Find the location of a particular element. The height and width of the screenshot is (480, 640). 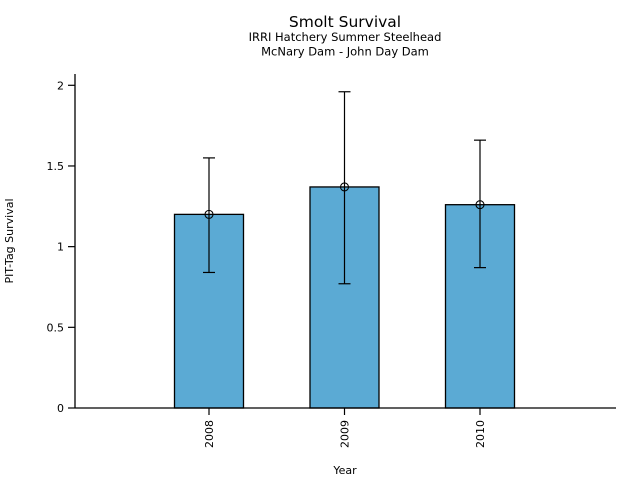

x-axis-label: Year is located at coordinates (344, 470).